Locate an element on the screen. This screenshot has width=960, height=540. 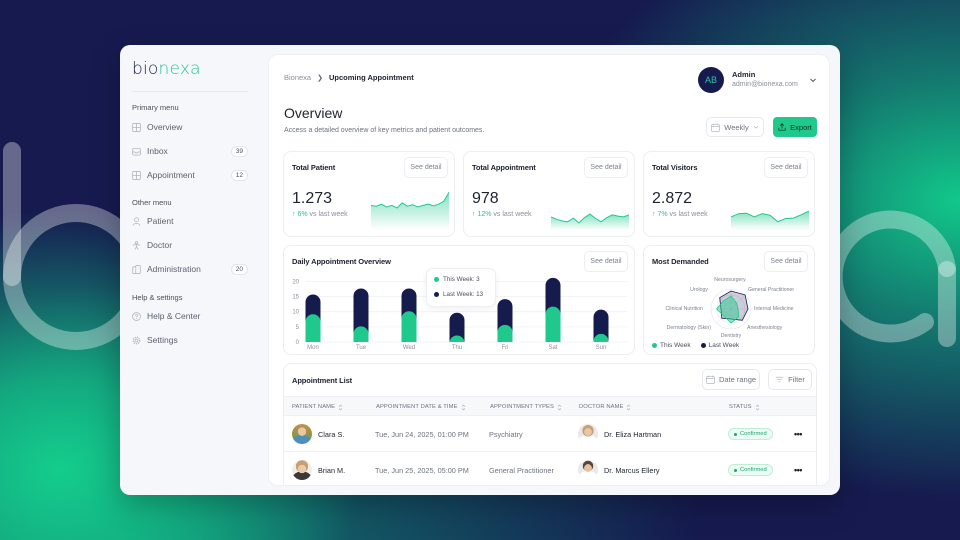
arrow-up-icon: ↑ is located at coordinates (654, 214).